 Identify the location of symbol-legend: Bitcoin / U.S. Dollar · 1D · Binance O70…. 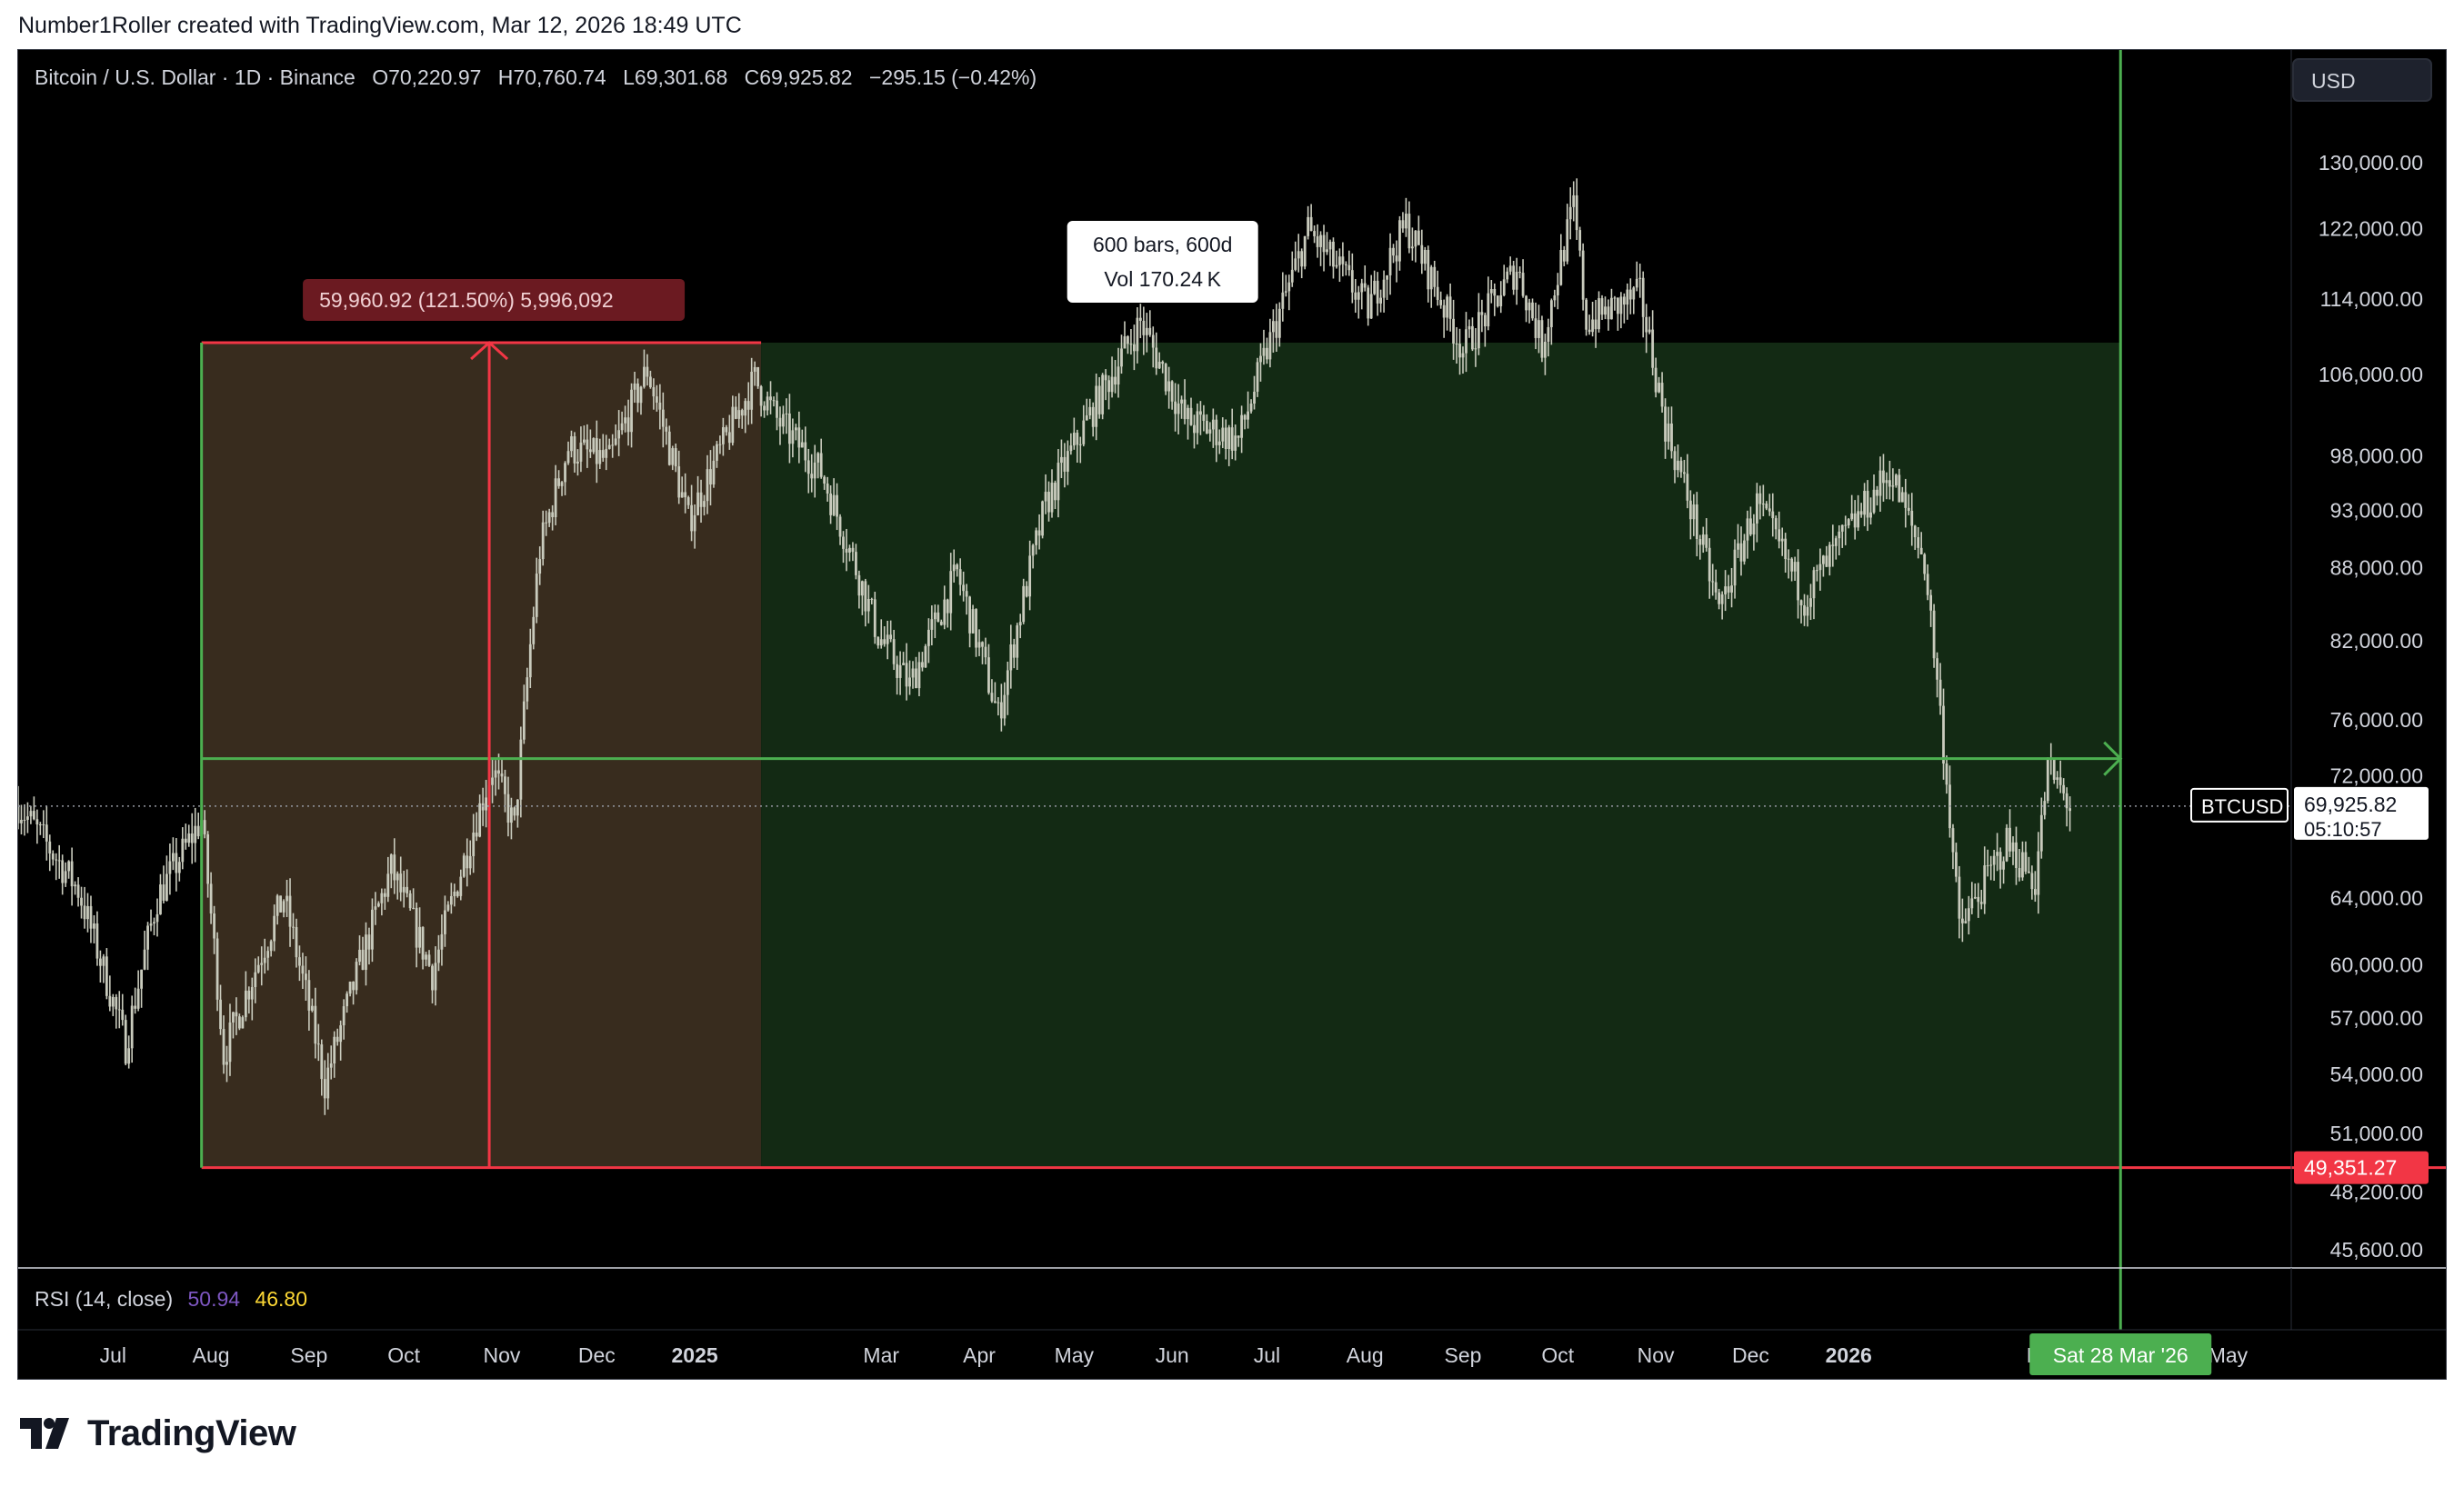
(536, 77).